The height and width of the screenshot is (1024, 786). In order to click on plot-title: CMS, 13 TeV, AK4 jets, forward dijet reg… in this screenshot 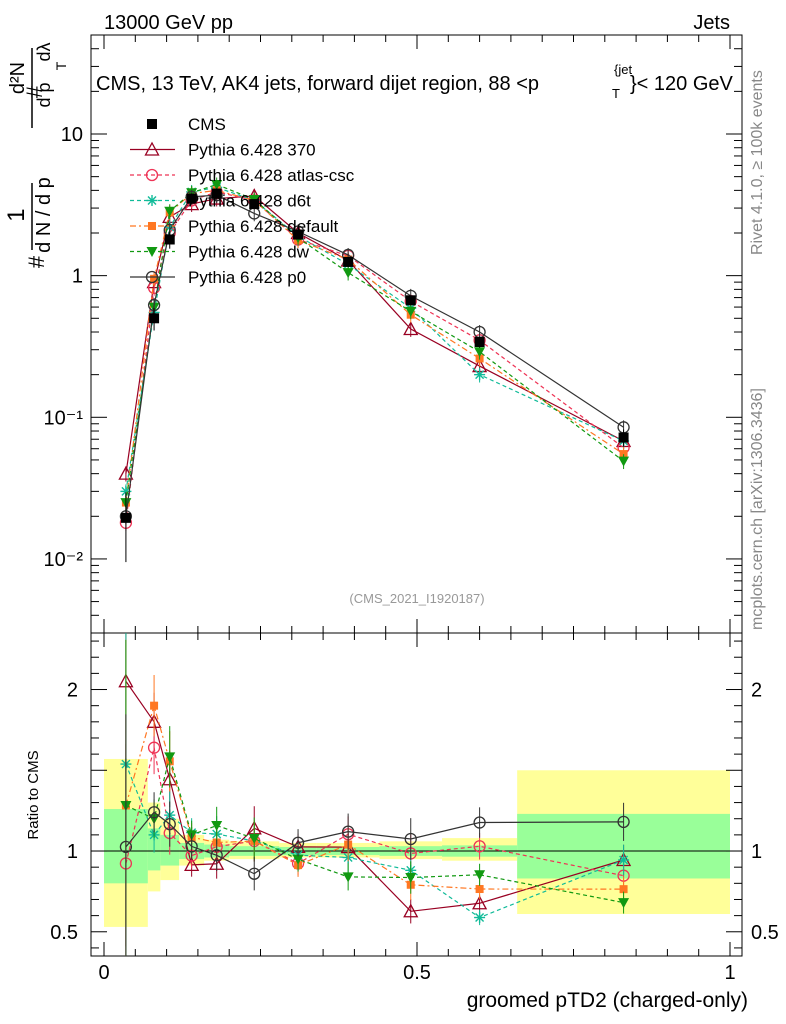, I will do `click(415, 81)`.